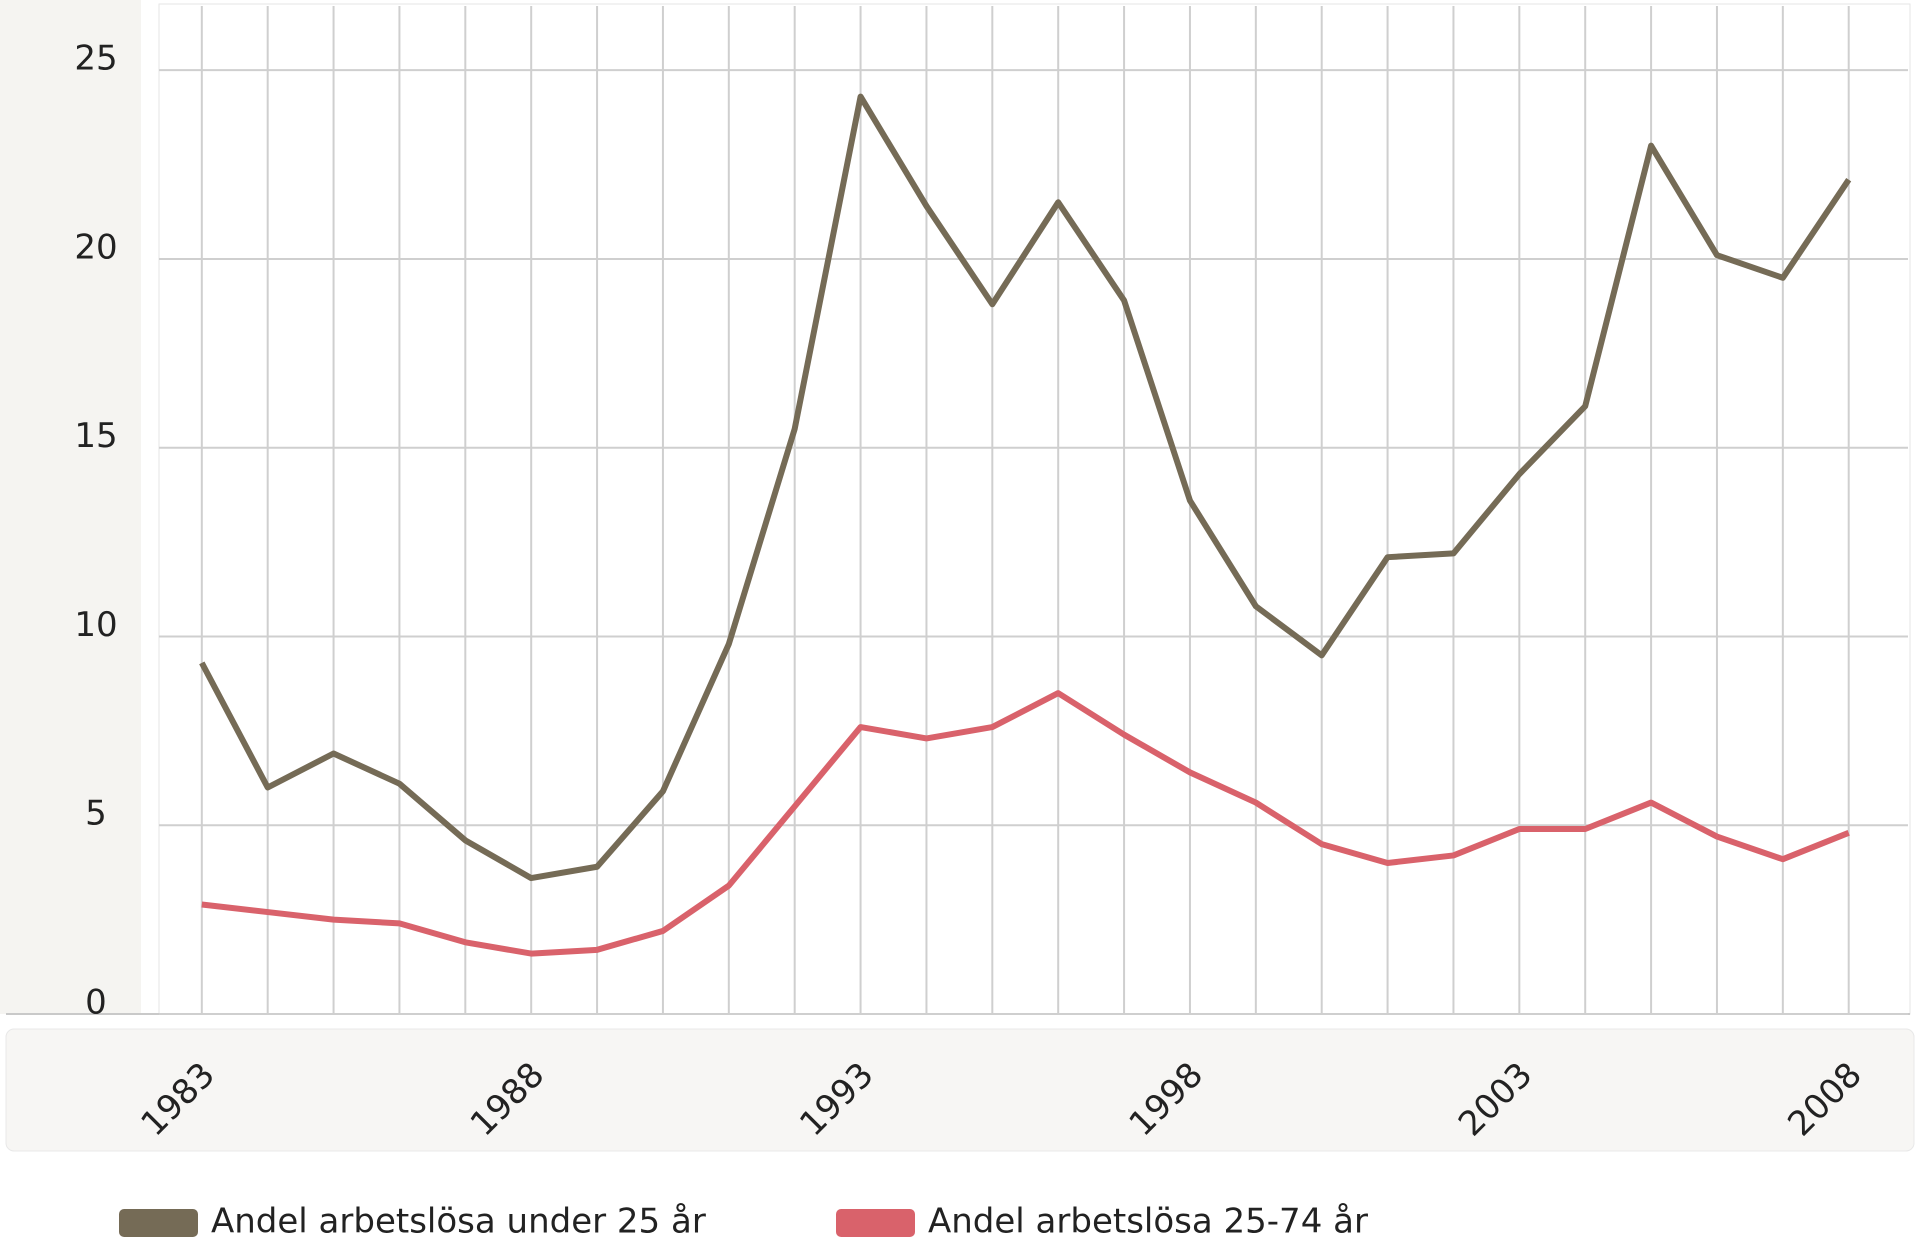  I want to click on y-tick-label: 25, so click(95, 59).